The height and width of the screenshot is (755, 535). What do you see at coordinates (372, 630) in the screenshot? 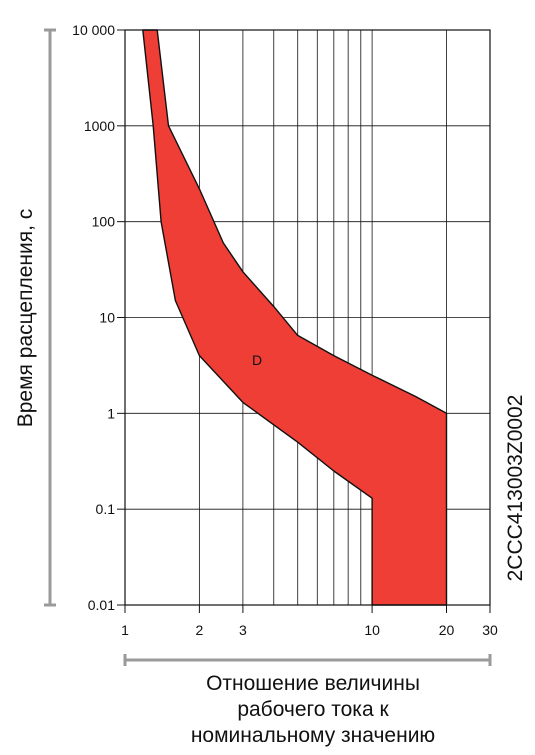
I see `x-tick-label: 10` at bounding box center [372, 630].